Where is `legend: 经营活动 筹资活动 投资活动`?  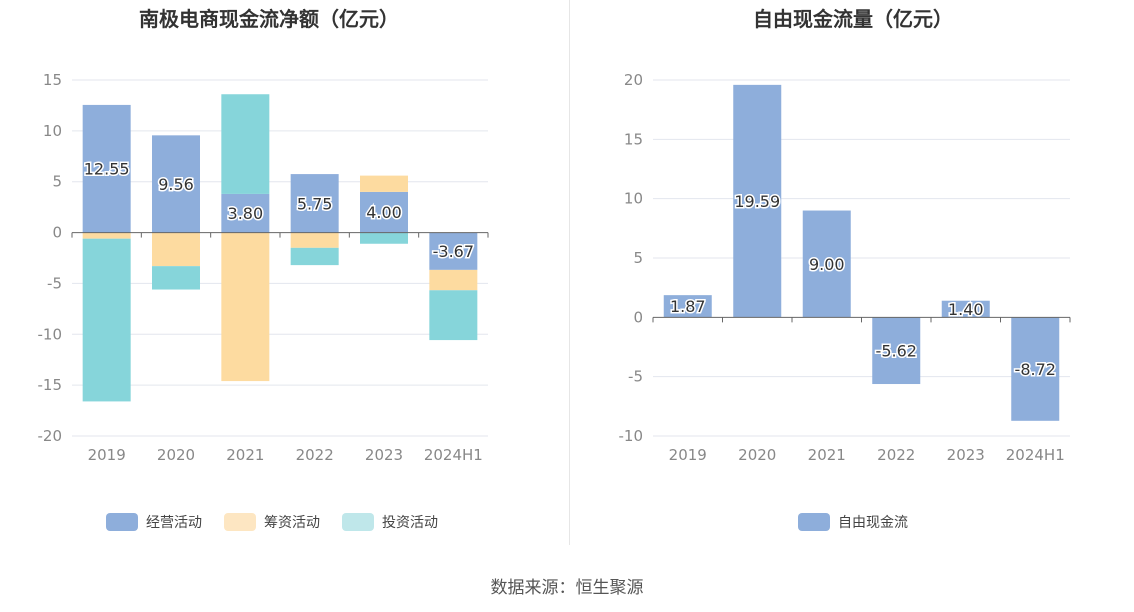
legend: 经营活动 筹资活动 投资活动 is located at coordinates (272, 522).